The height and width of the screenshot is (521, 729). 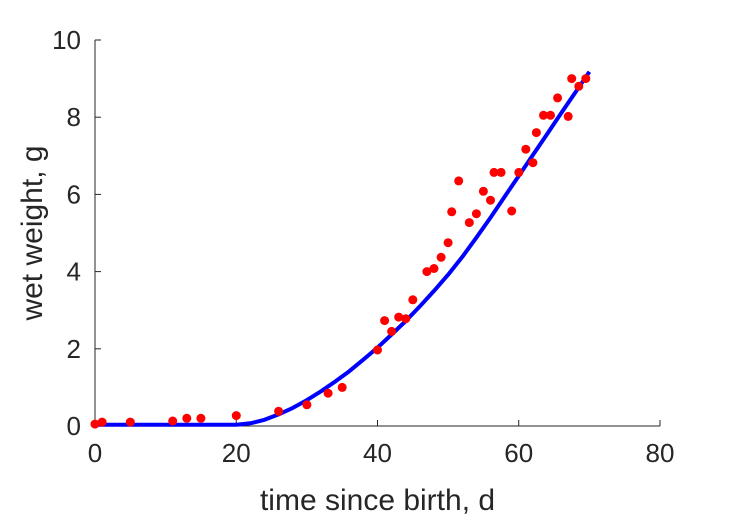 What do you see at coordinates (95, 453) in the screenshot?
I see `x-tick-label: 0` at bounding box center [95, 453].